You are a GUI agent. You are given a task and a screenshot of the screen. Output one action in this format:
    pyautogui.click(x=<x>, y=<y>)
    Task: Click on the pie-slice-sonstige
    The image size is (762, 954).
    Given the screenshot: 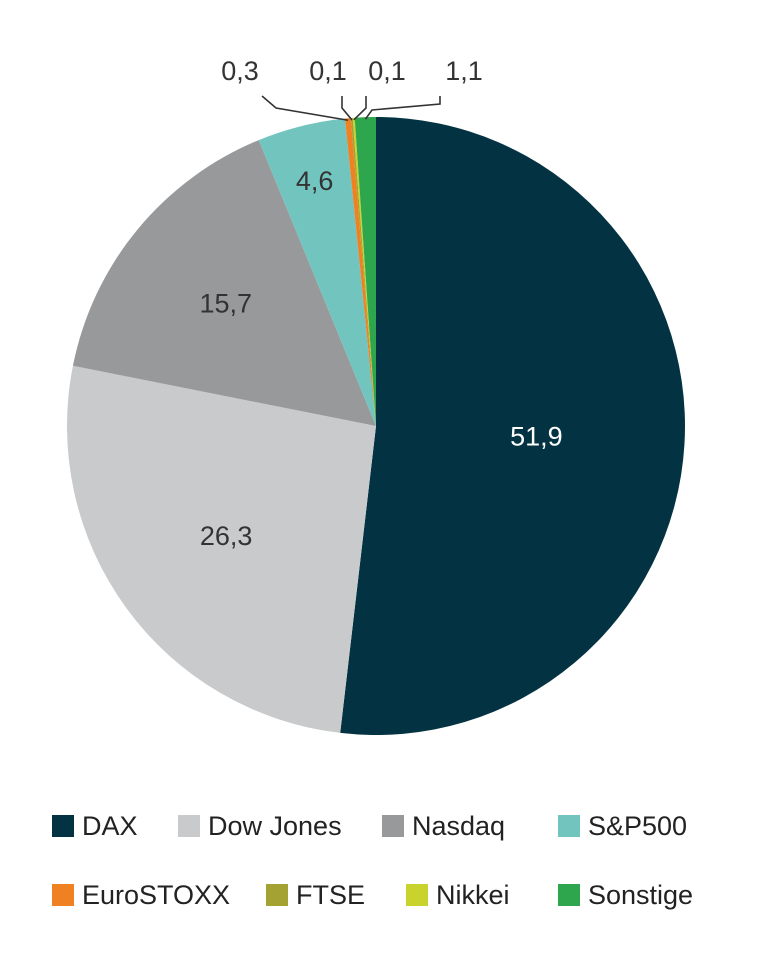 What is the action you would take?
    pyautogui.click(x=365, y=271)
    